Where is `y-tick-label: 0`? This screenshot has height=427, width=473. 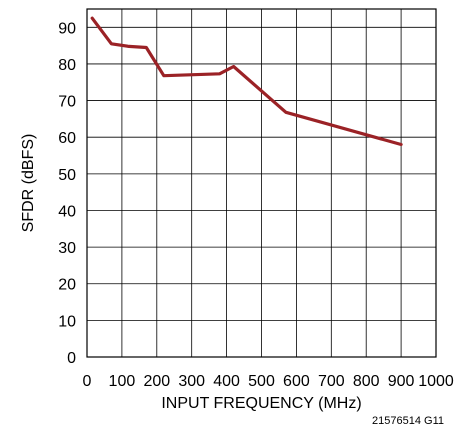
y-tick-label: 0 is located at coordinates (71, 358).